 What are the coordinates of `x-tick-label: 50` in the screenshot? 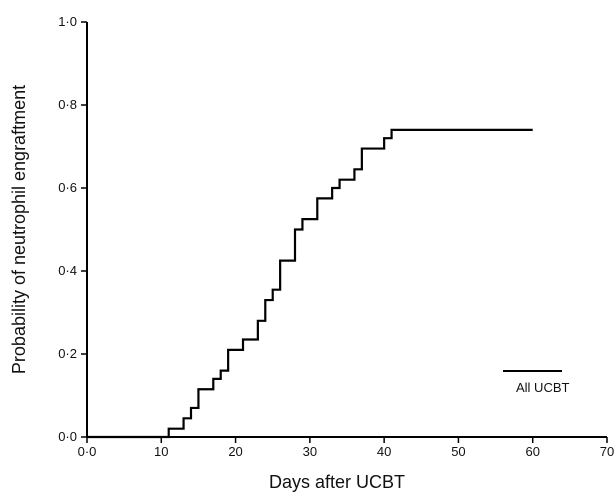 It's located at (458, 451).